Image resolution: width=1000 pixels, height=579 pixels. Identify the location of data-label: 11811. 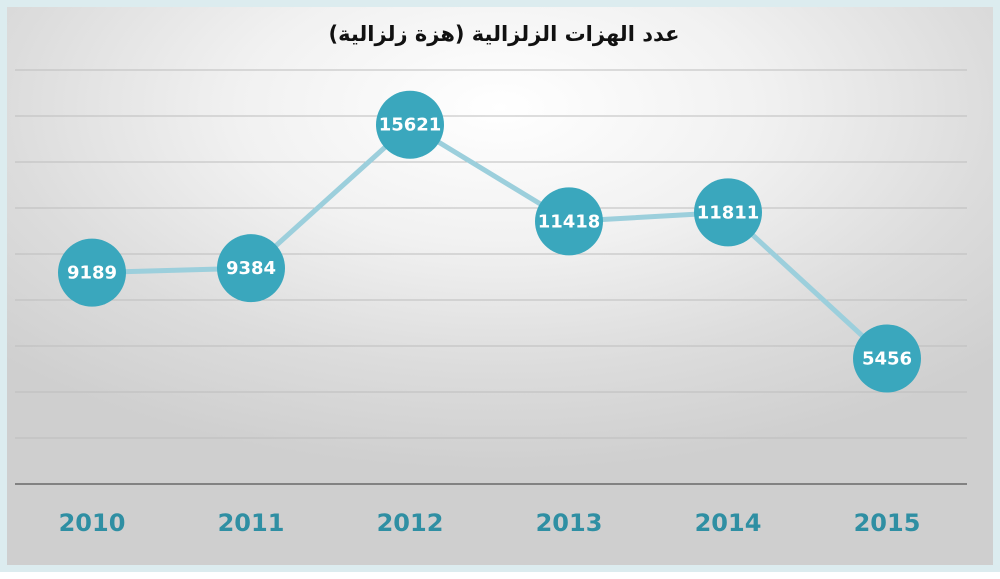
(728, 212).